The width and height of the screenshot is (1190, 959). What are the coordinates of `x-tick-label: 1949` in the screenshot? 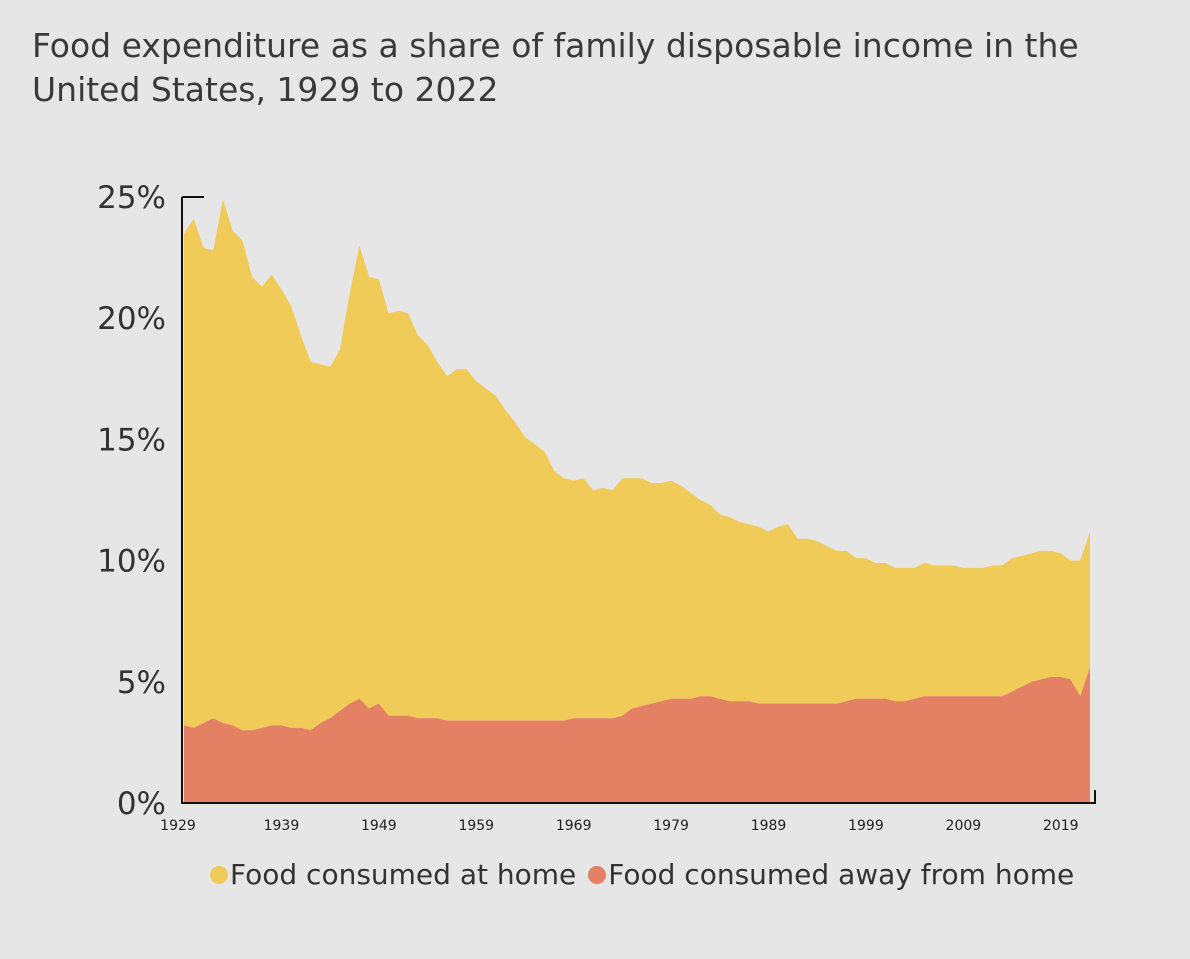 It's located at (379, 826).